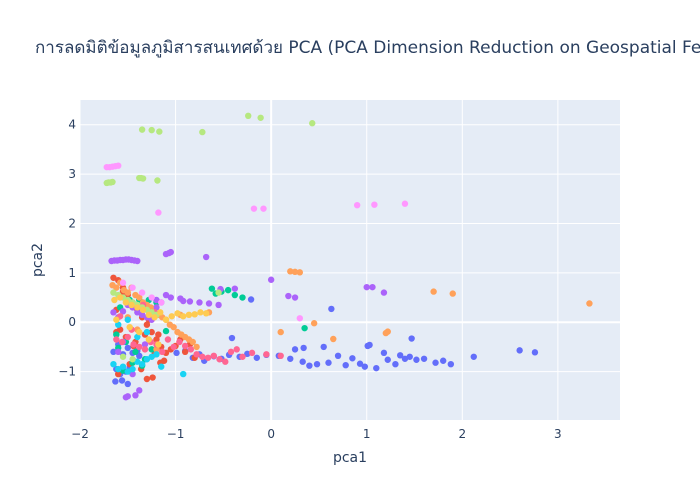 This screenshot has width=700, height=504. What do you see at coordinates (316, 434) in the screenshot?
I see `x-tick-labels: −2 −1 0 1 2 3` at bounding box center [316, 434].